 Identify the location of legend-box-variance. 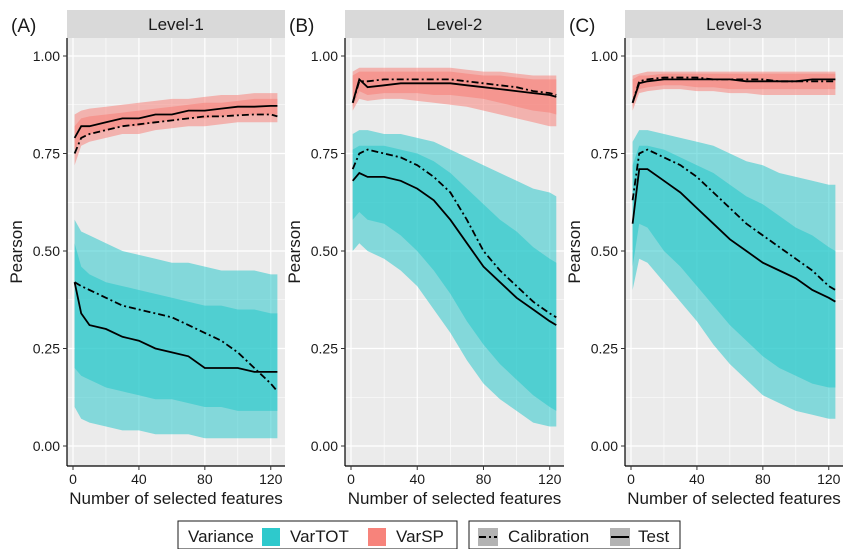
(317, 535).